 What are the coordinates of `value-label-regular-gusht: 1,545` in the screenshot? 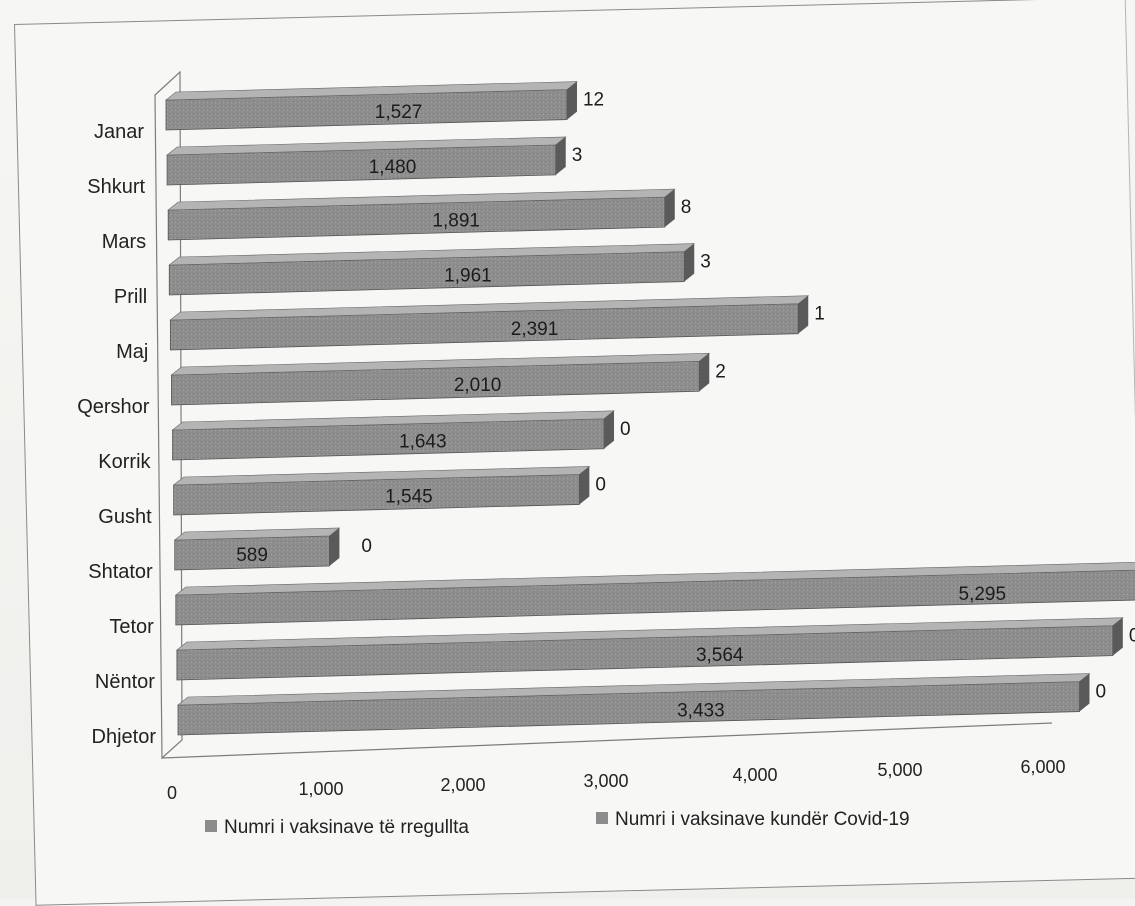 It's located at (409, 497).